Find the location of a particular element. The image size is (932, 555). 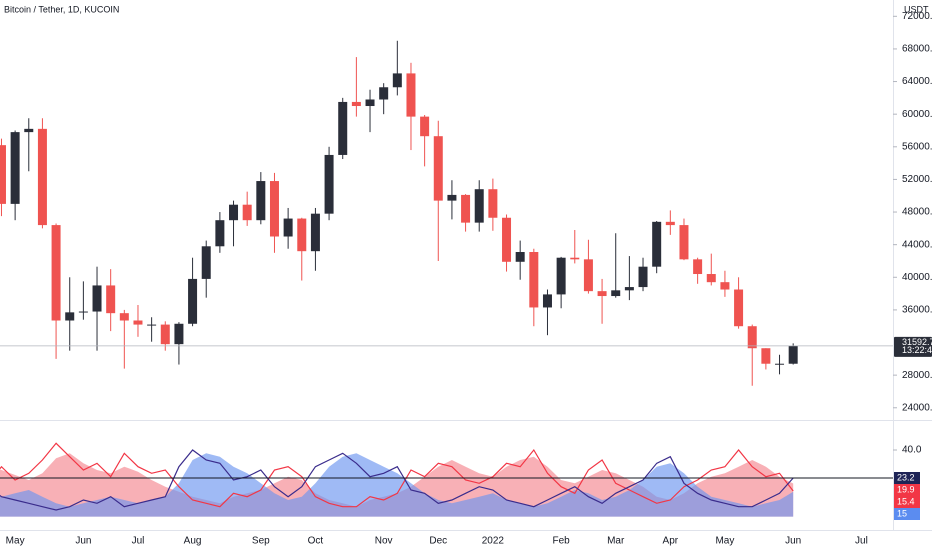

x-tick-label: Jul is located at coordinates (138, 541).